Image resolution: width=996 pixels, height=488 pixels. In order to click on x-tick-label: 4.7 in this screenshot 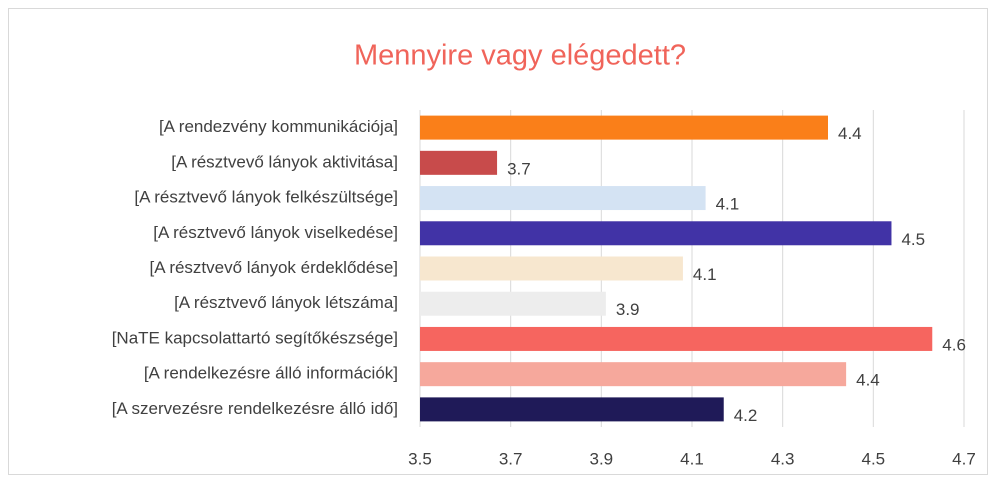, I will do `click(964, 458)`.